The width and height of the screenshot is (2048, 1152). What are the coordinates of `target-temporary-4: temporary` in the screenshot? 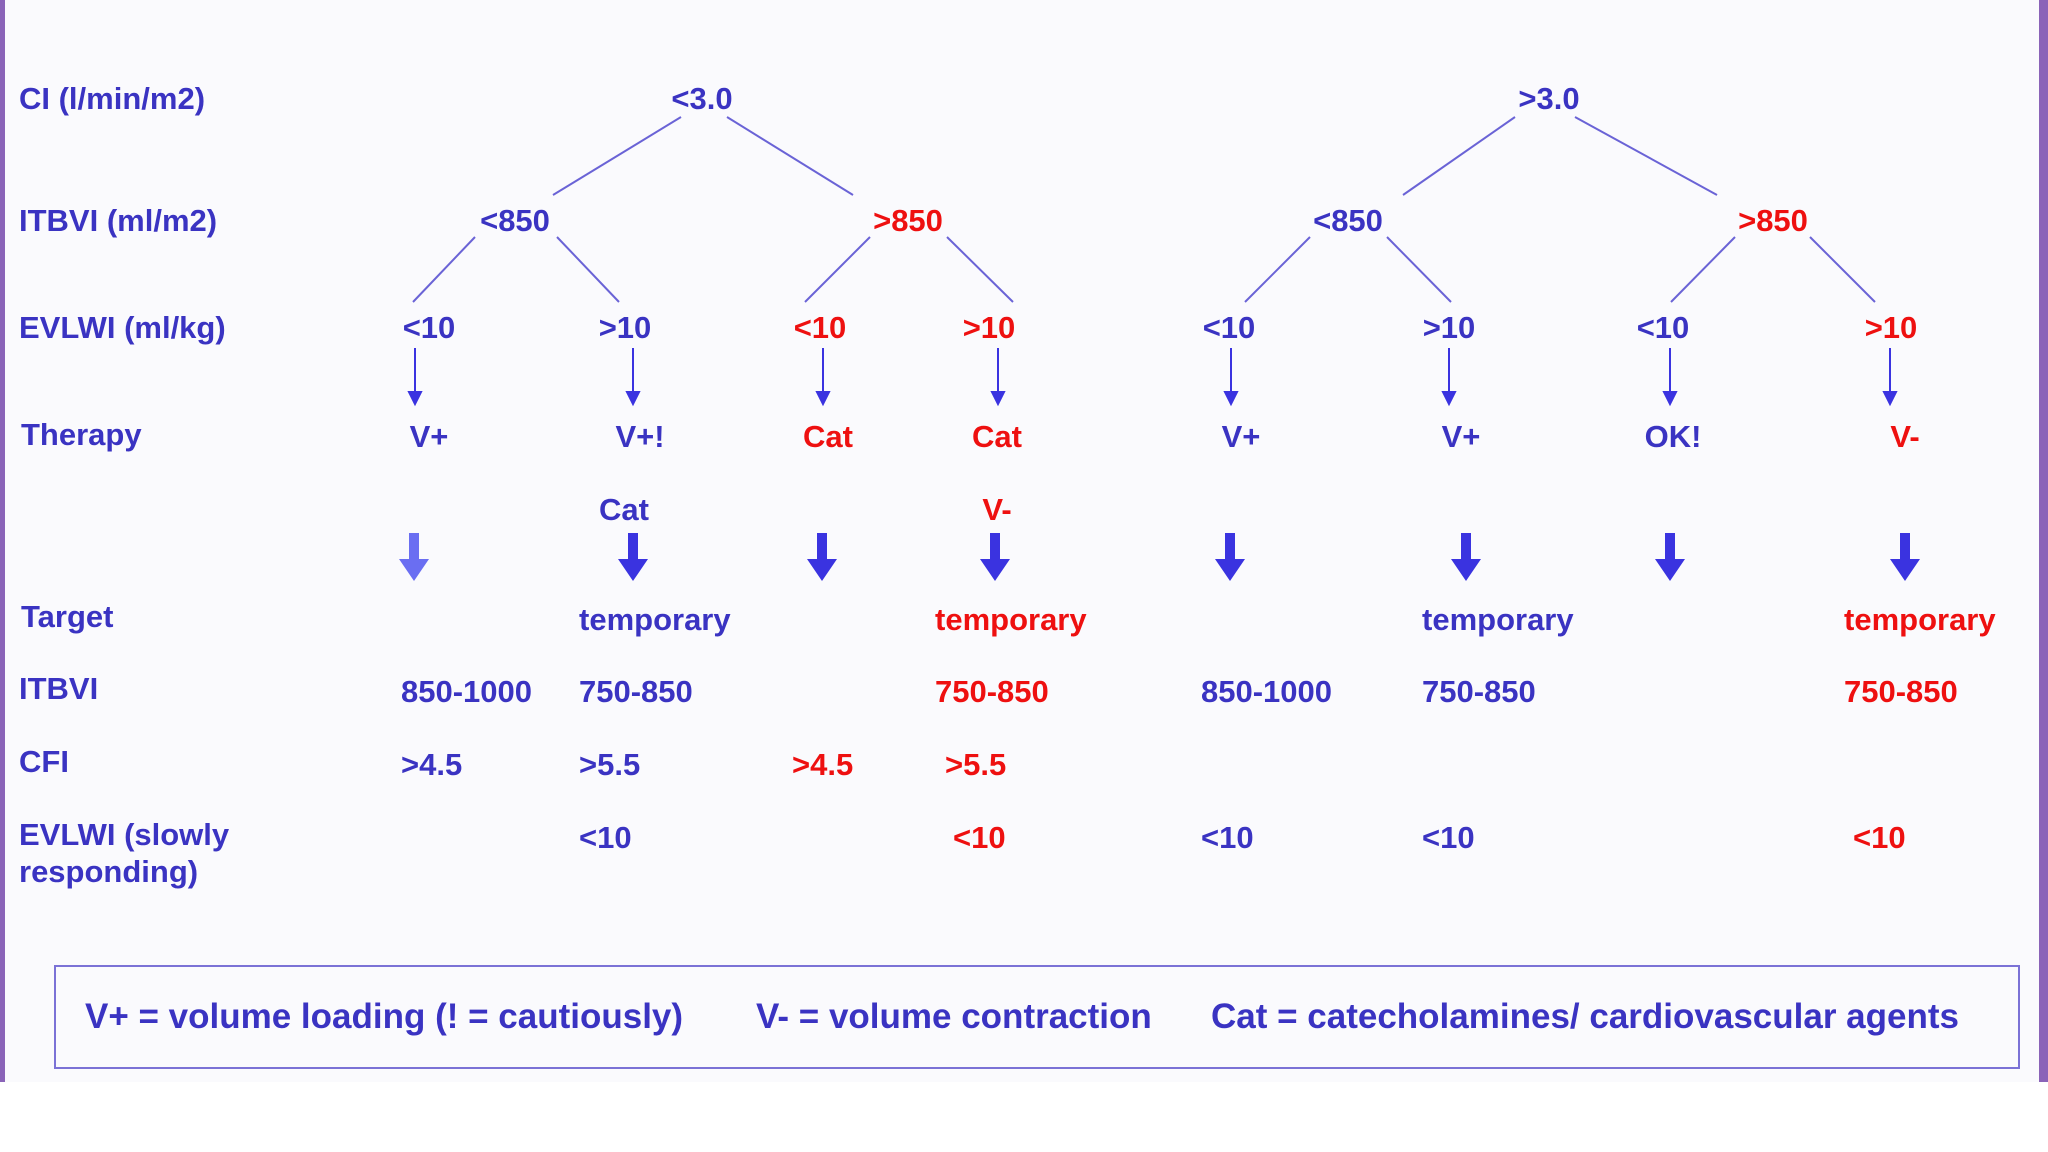 It's located at (1011, 619).